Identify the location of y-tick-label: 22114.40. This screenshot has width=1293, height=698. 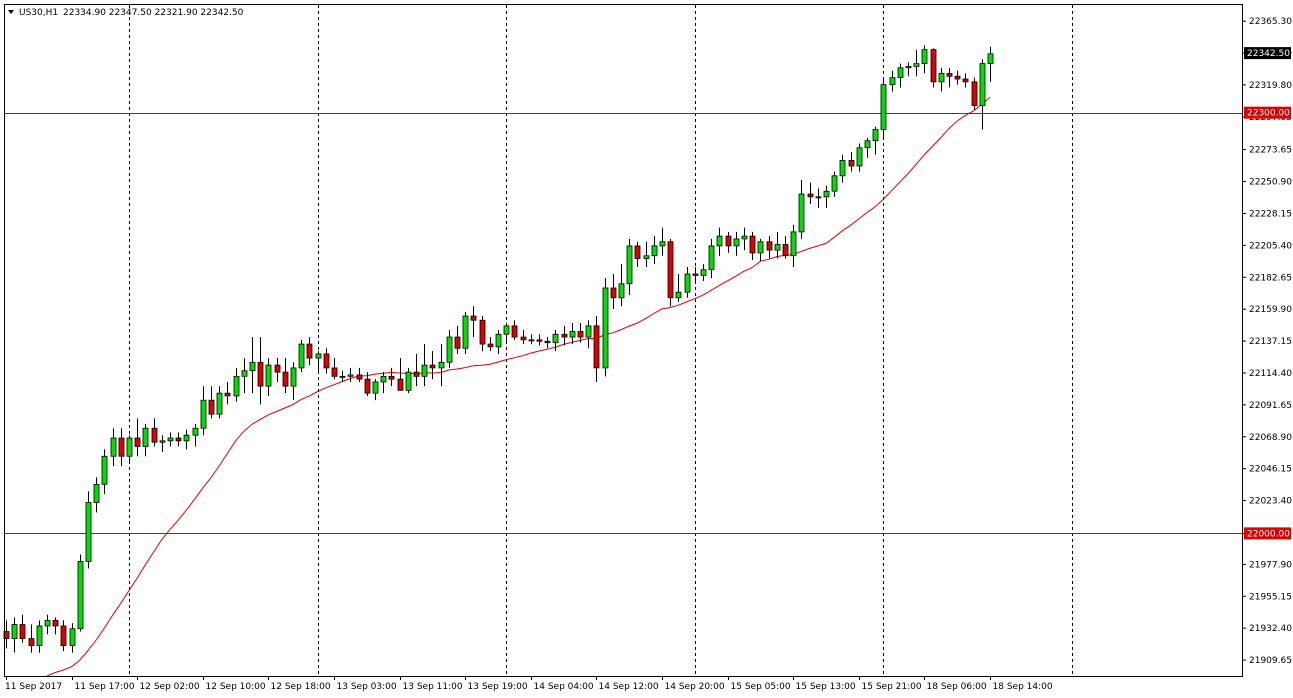
(1270, 374).